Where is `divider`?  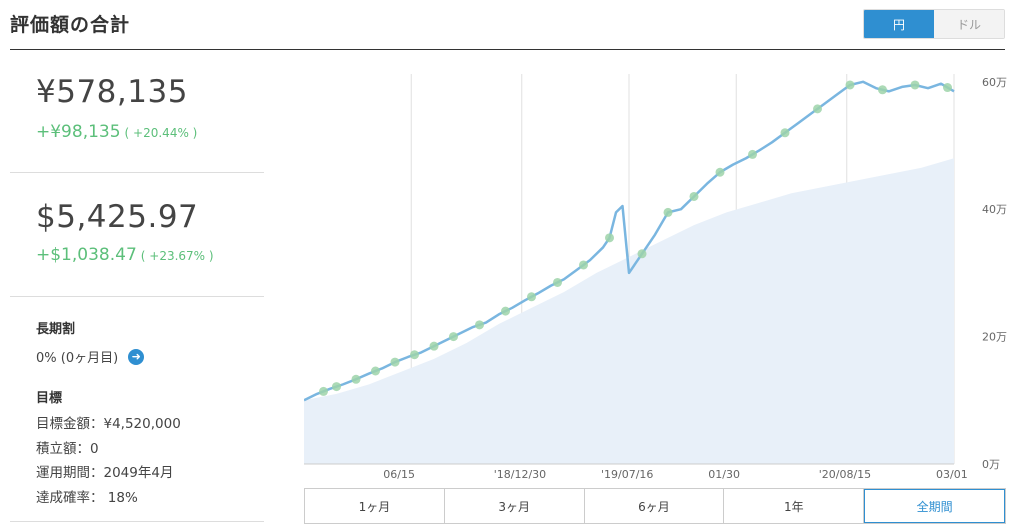
divider is located at coordinates (137, 521).